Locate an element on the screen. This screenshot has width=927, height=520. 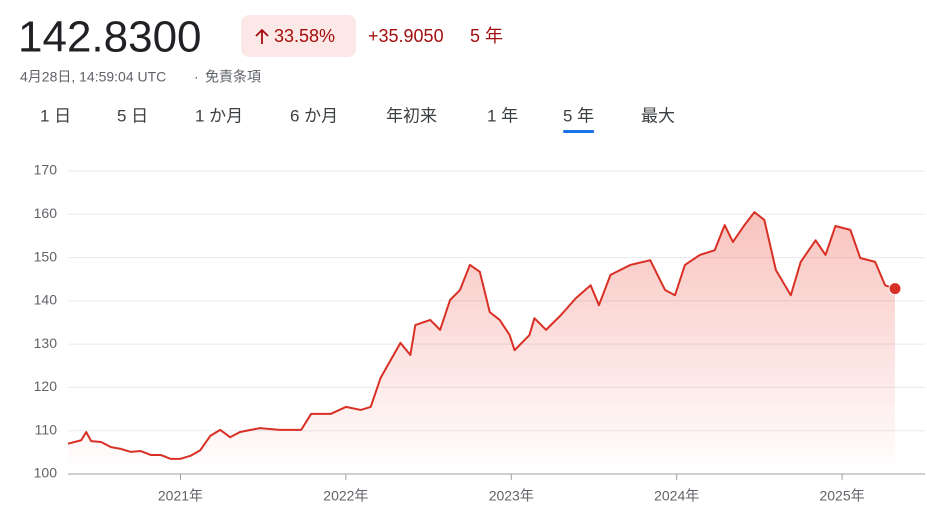
tab: 5 日 is located at coordinates (132, 115).